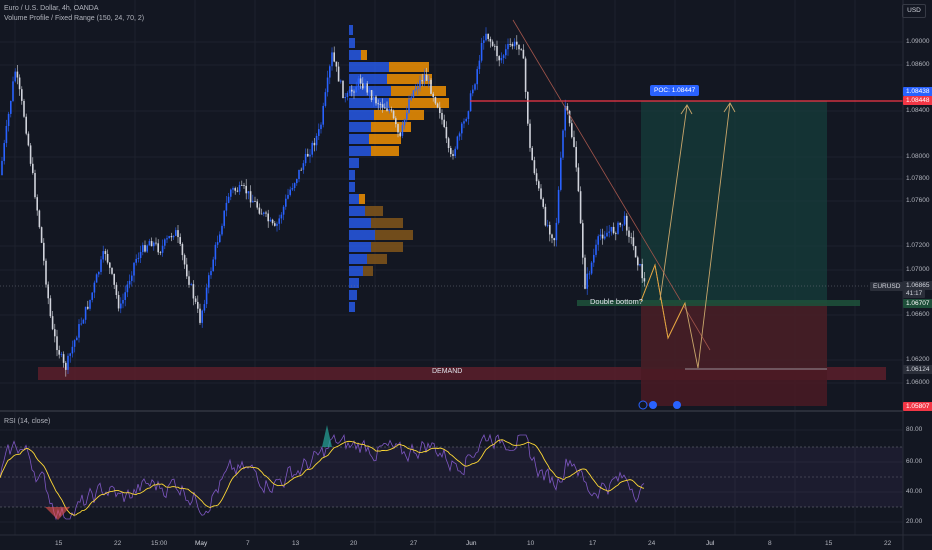  Describe the element at coordinates (914, 11) in the screenshot. I see `currency-button: USD` at that location.